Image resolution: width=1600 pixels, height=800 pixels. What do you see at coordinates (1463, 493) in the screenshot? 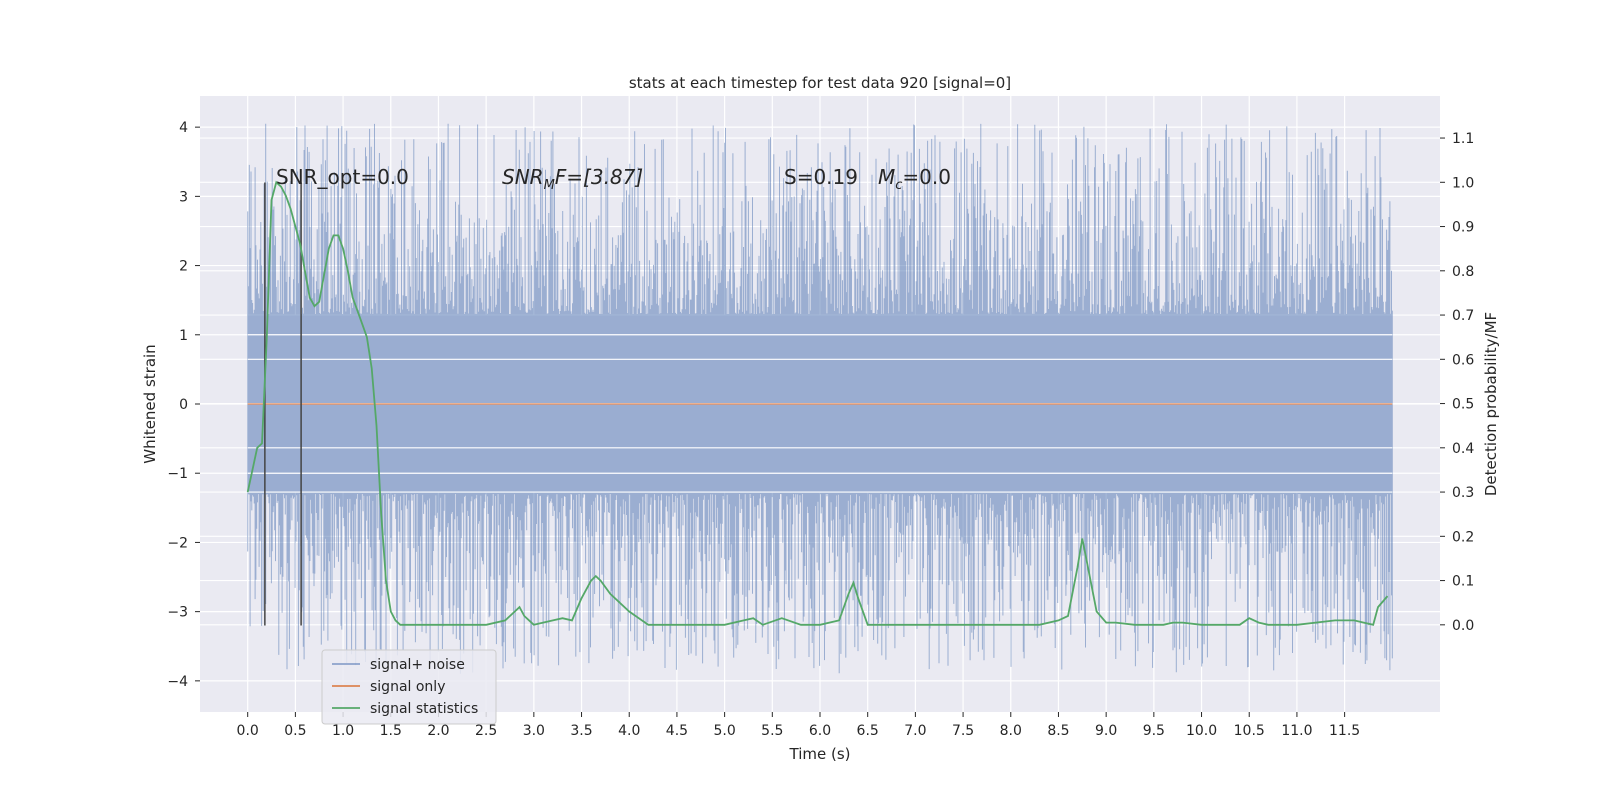
I see `y-right-tick-label: 0.3` at bounding box center [1463, 493].